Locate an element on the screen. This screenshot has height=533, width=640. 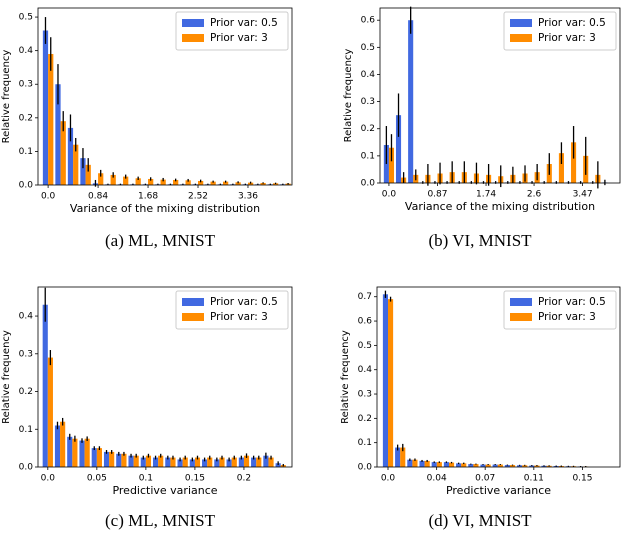
y-axis-label: Relative frequency is located at coordinates (6, 377).